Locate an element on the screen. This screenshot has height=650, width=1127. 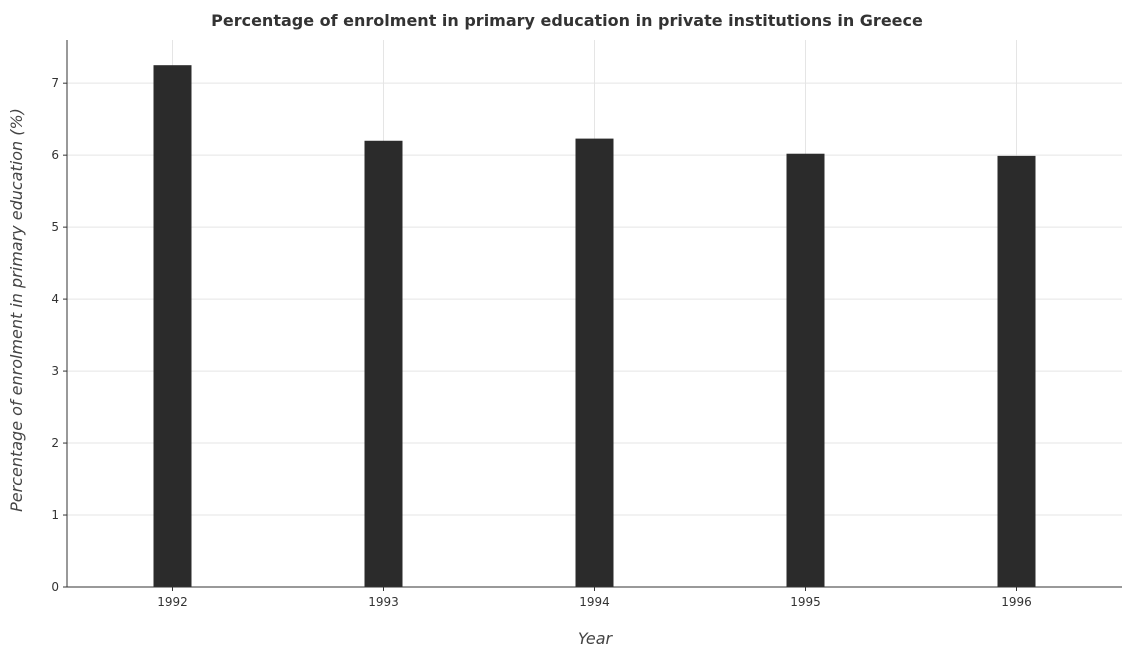
bar-1994 is located at coordinates (594, 362).